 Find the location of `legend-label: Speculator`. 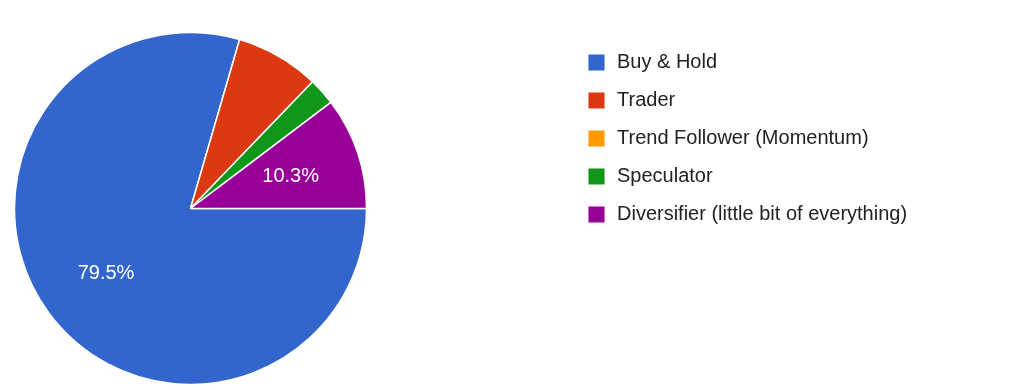

legend-label: Speculator is located at coordinates (665, 175).